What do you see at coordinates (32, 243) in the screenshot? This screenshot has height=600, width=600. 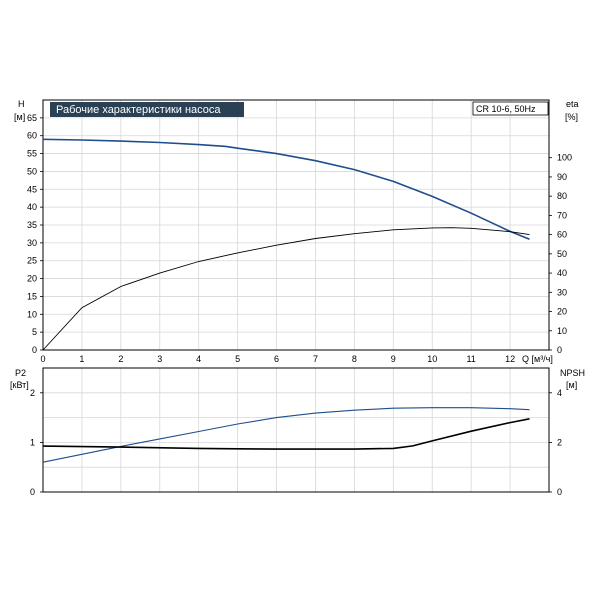 I see `y-tick-label: 30` at bounding box center [32, 243].